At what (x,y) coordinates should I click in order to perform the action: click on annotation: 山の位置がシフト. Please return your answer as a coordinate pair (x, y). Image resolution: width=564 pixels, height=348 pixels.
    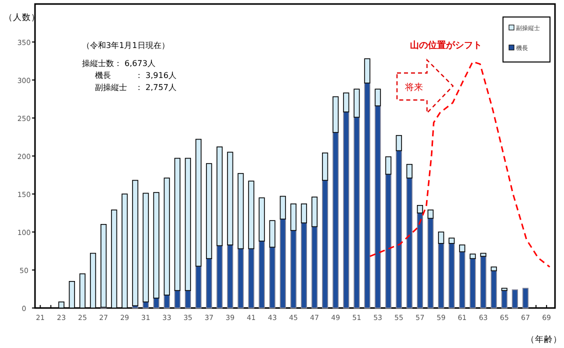
    Looking at the image, I should click on (446, 45).